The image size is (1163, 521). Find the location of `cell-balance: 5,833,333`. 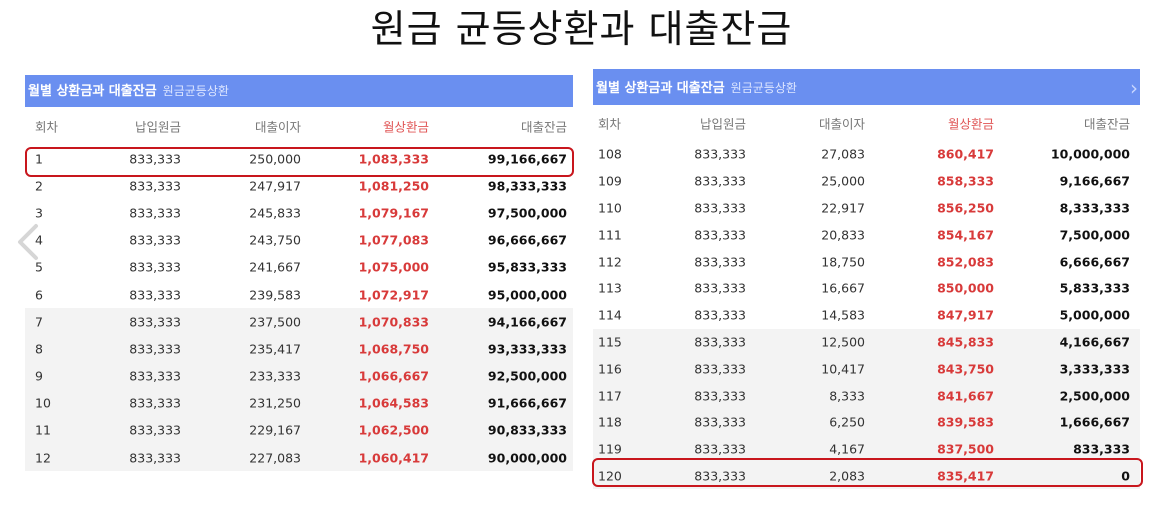

cell-balance: 5,833,333 is located at coordinates (1094, 288).